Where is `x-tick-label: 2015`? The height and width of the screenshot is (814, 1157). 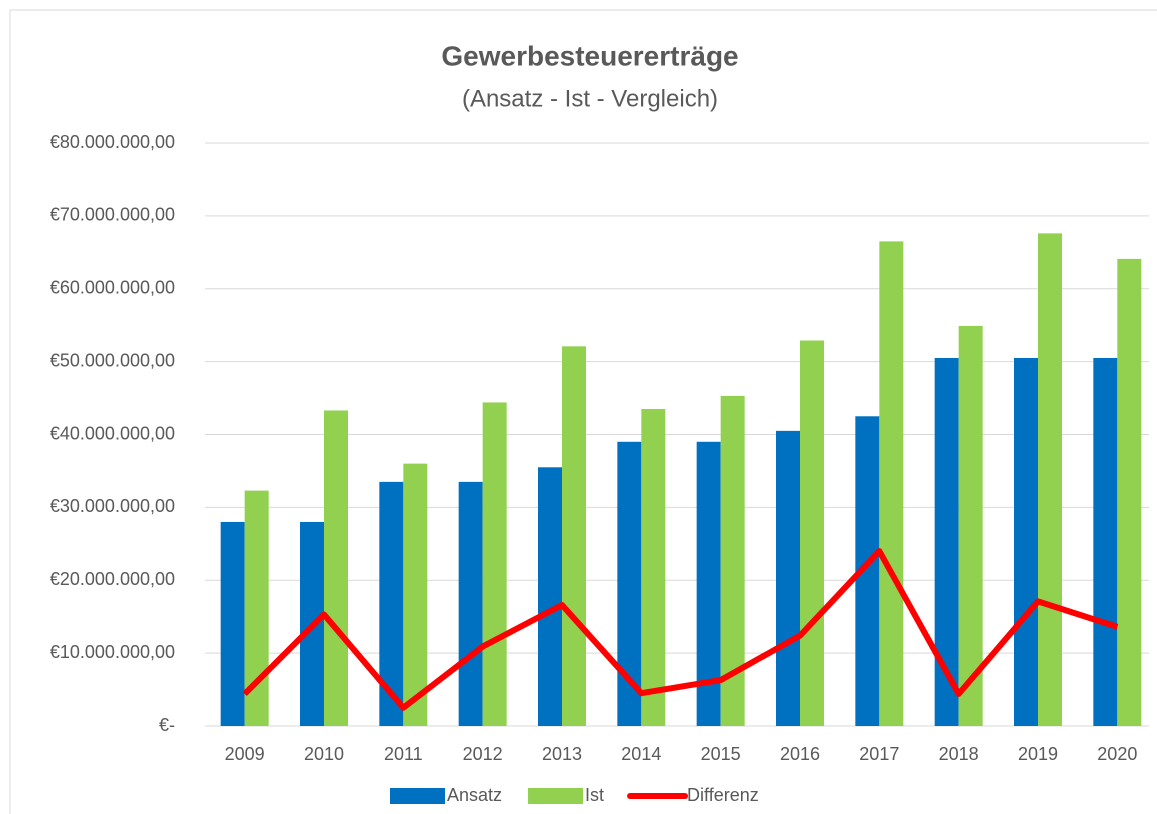
x-tick-label: 2015 is located at coordinates (721, 754).